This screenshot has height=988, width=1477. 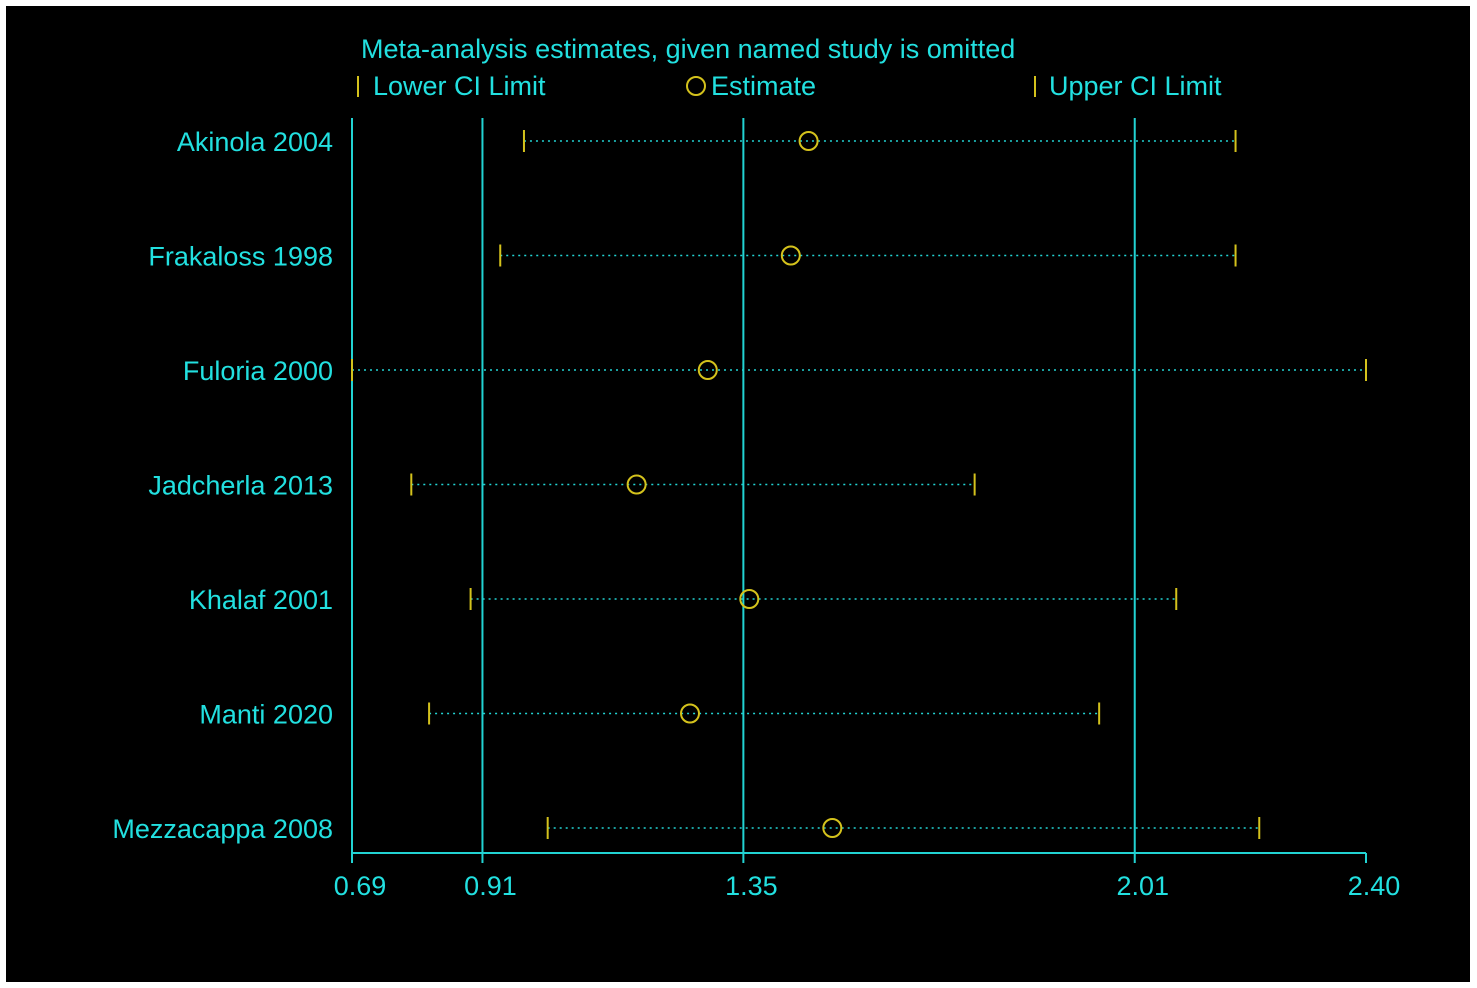 I want to click on x-tick-label: 2.40, so click(x=1374, y=886).